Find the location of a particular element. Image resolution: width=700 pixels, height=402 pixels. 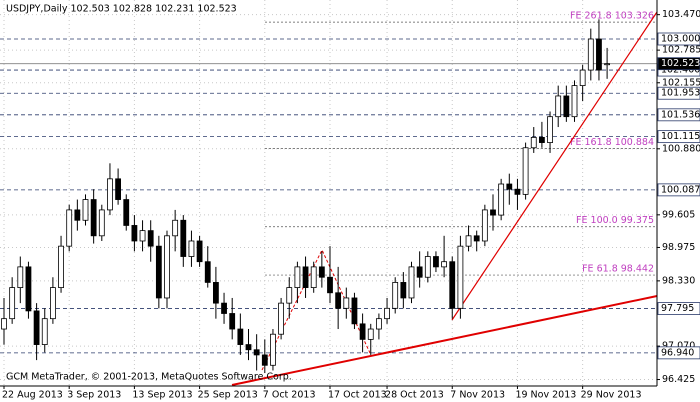

x-tick-label: 19 Nov 2013 is located at coordinates (545, 395).